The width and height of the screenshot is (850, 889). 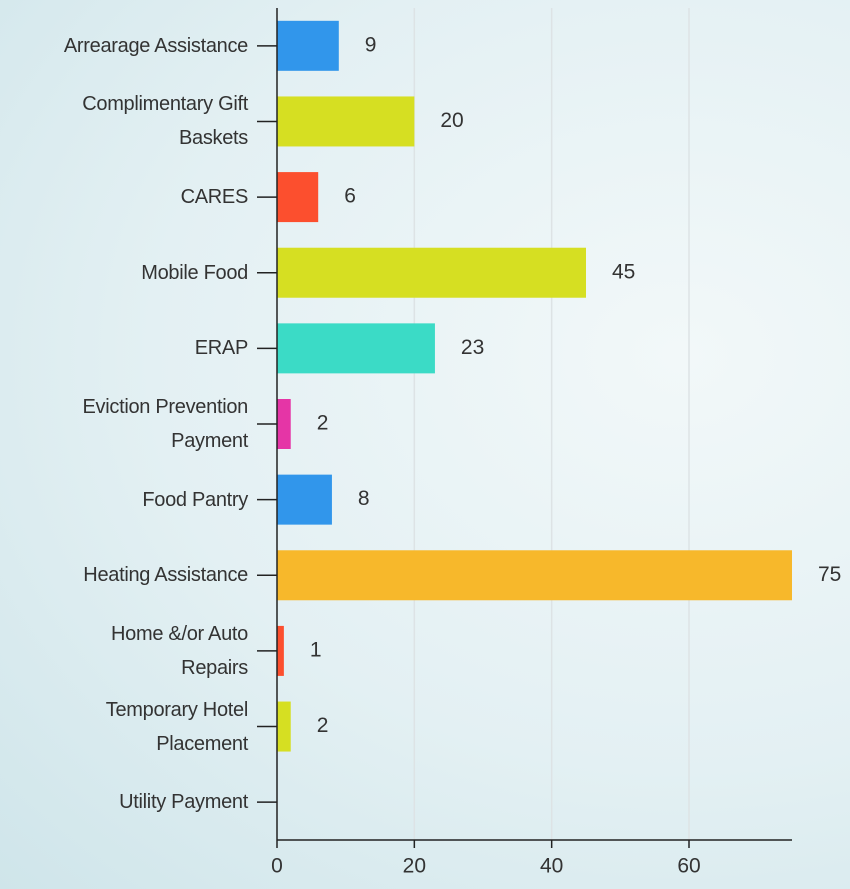 I want to click on x-tick-label: 60, so click(x=688, y=866).